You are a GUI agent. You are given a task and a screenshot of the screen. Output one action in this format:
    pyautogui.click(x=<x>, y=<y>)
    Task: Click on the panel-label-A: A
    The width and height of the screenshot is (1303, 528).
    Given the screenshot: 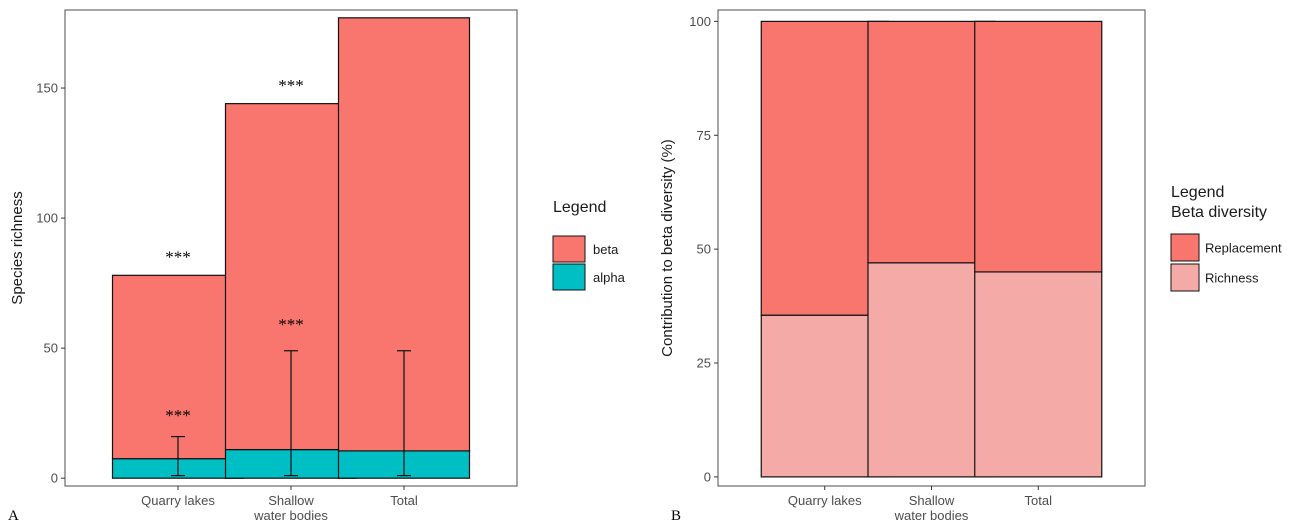 What is the action you would take?
    pyautogui.click(x=13, y=516)
    